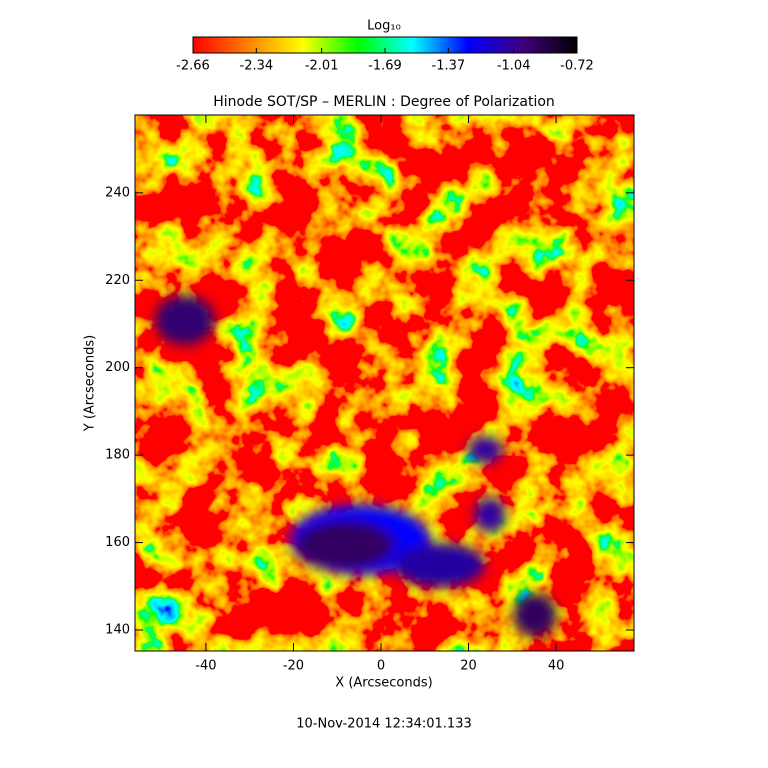 This screenshot has height=768, width=768. Describe the element at coordinates (117, 542) in the screenshot. I see `y-tick-label: 160` at that location.